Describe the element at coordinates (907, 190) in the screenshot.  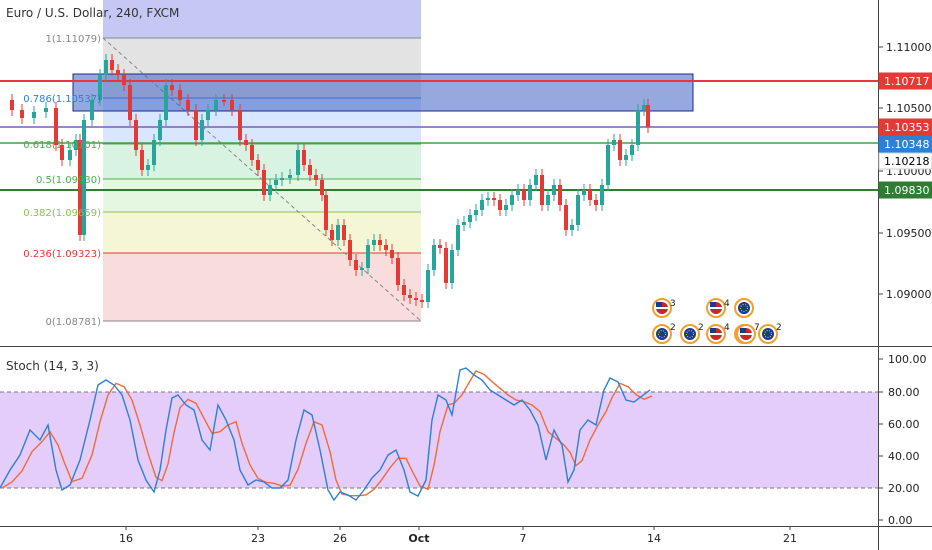
I see `price-label: 1.09830` at that location.